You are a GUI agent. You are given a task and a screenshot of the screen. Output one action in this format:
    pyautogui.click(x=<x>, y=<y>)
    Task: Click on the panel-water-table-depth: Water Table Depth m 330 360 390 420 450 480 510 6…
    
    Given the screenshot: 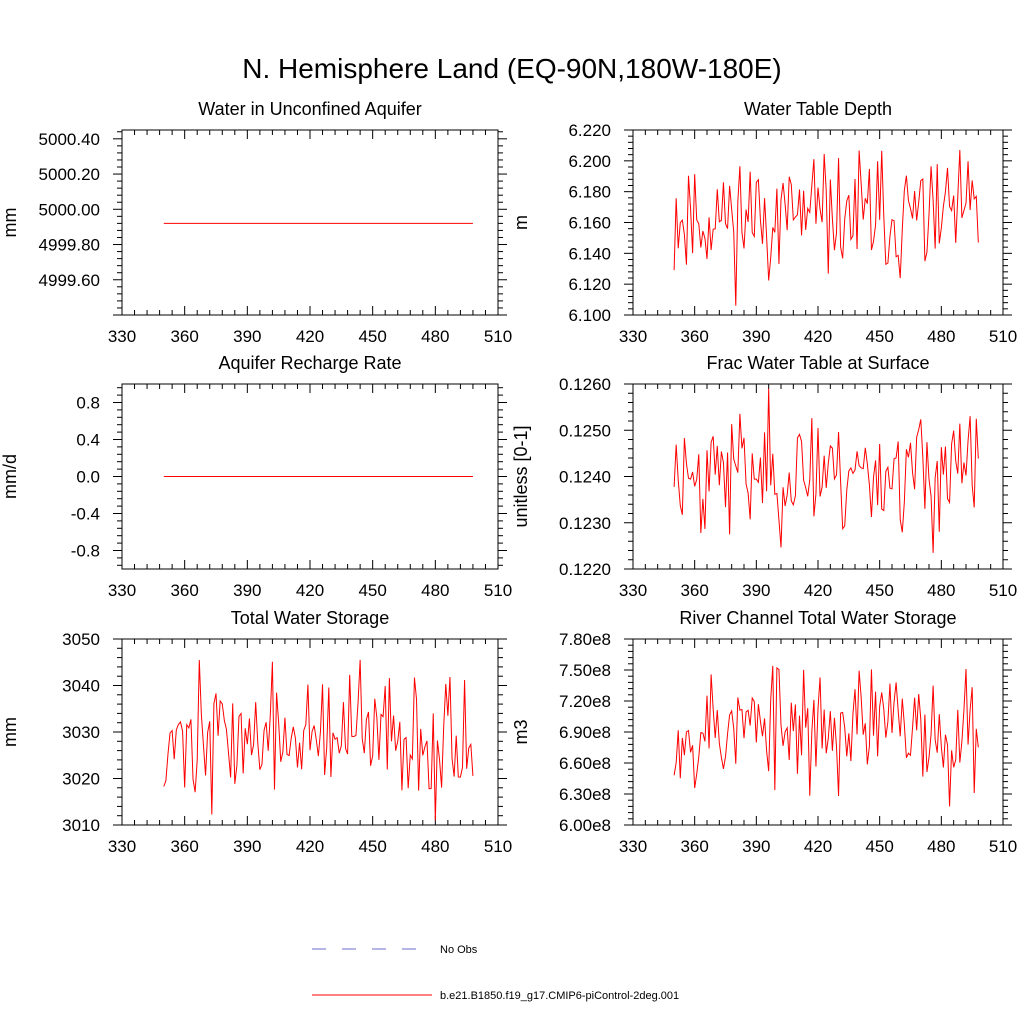 What is the action you would take?
    pyautogui.click(x=764, y=222)
    